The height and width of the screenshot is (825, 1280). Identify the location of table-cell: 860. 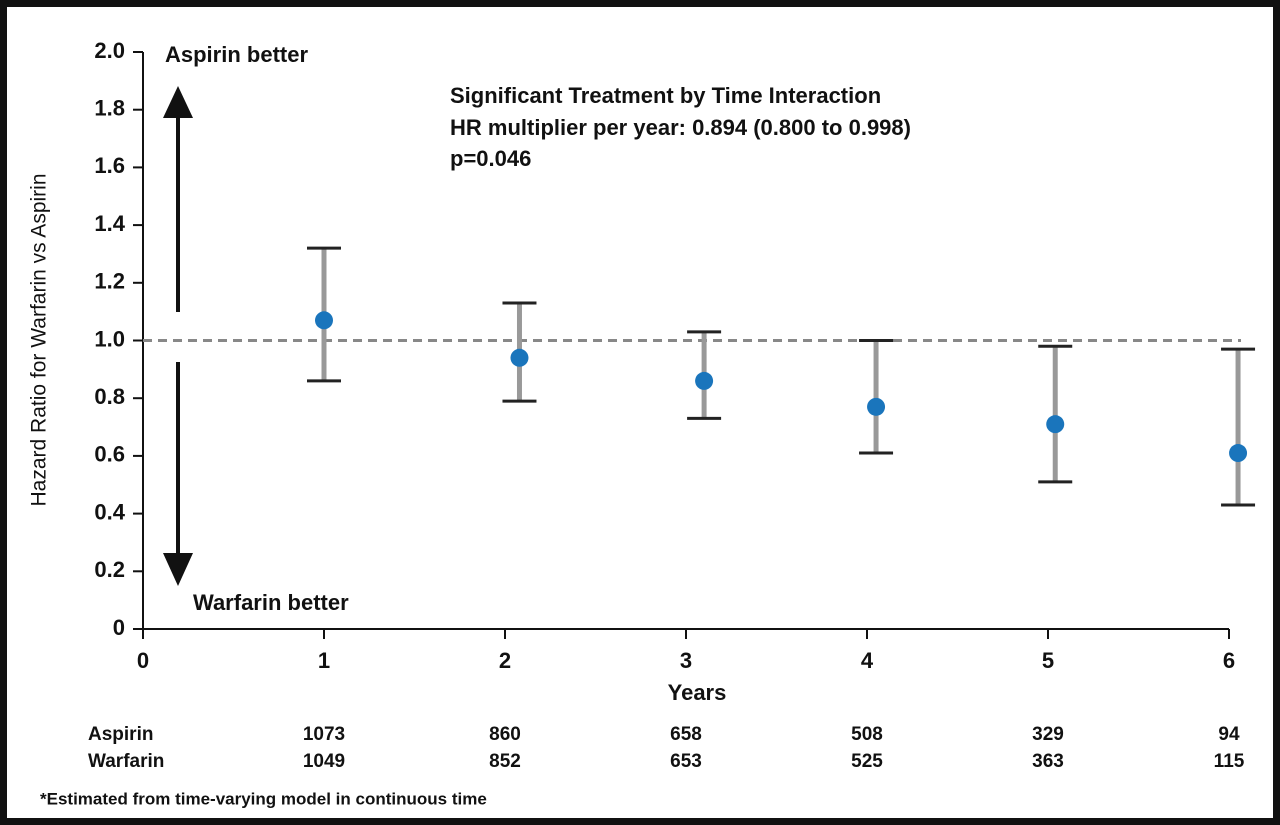
(505, 734).